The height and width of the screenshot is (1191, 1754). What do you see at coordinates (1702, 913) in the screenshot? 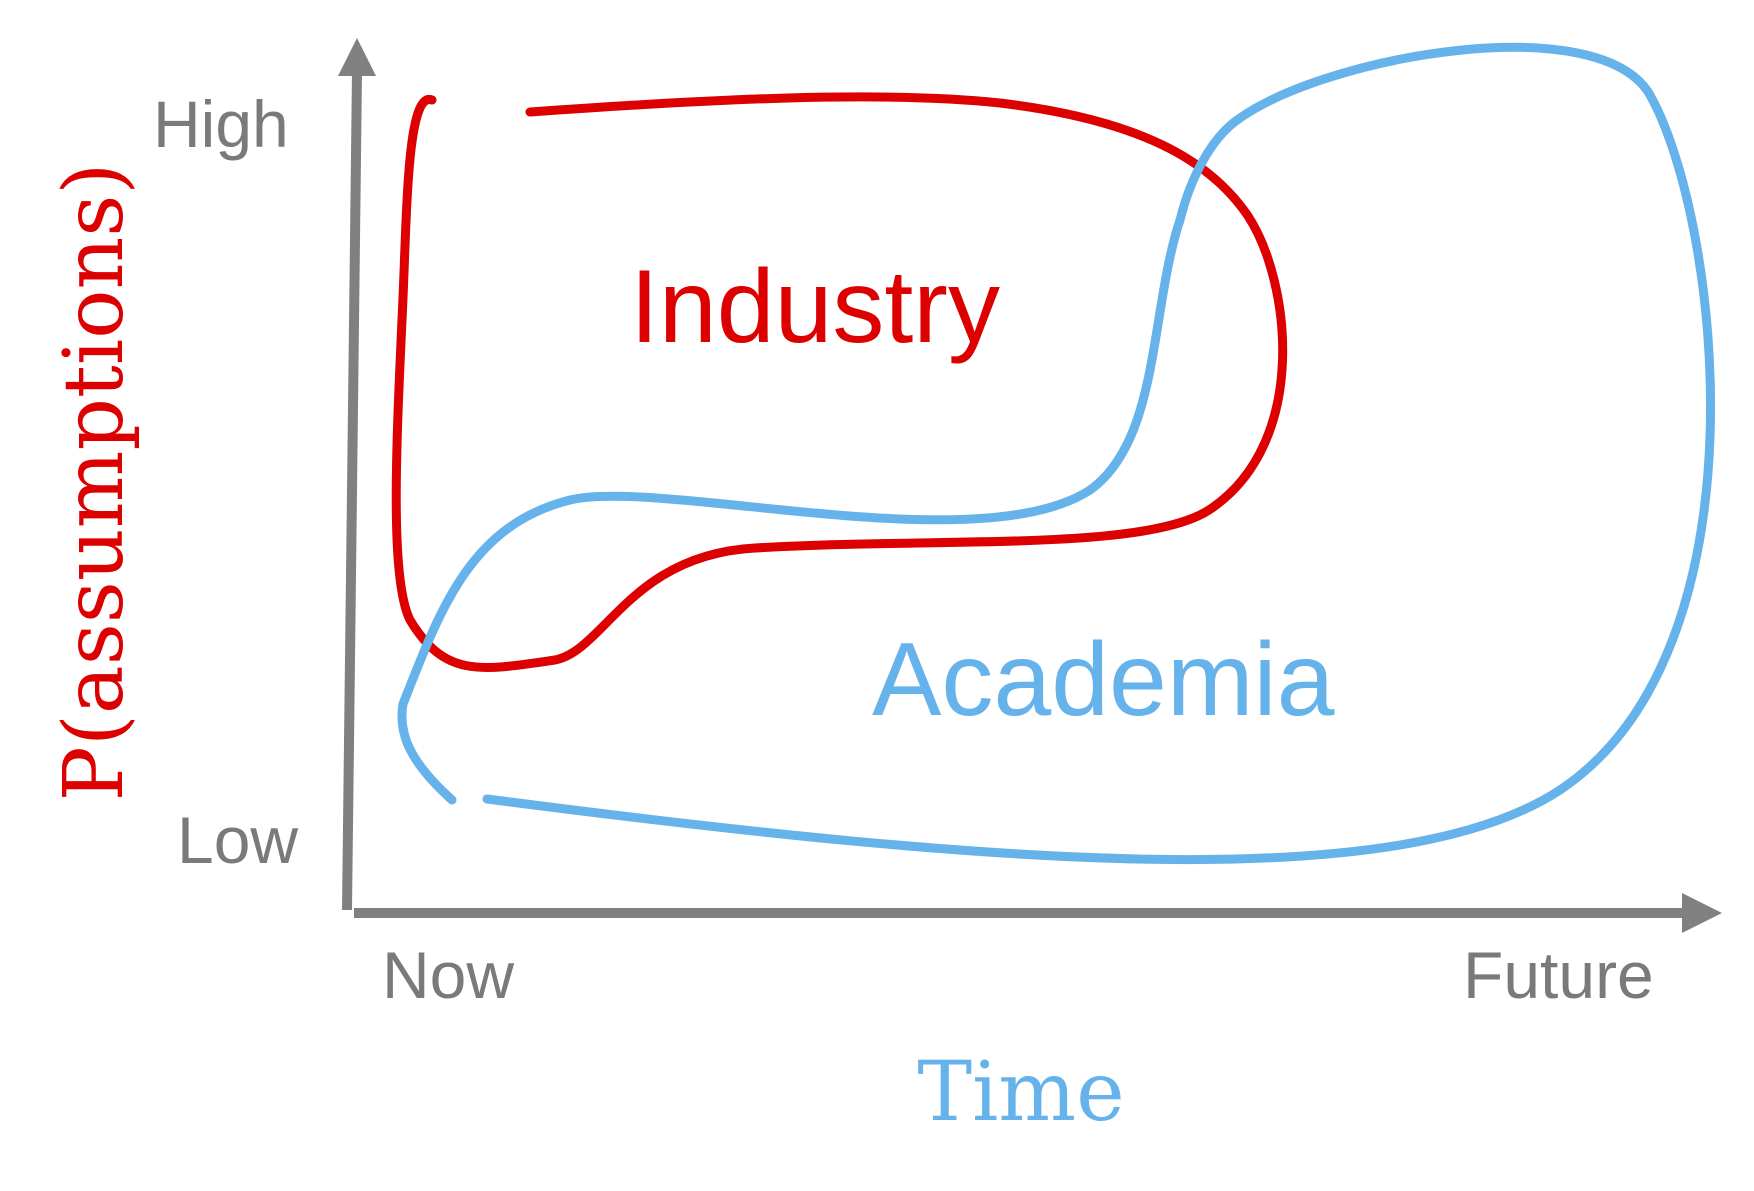
I see `x-axis-arrowhead` at bounding box center [1702, 913].